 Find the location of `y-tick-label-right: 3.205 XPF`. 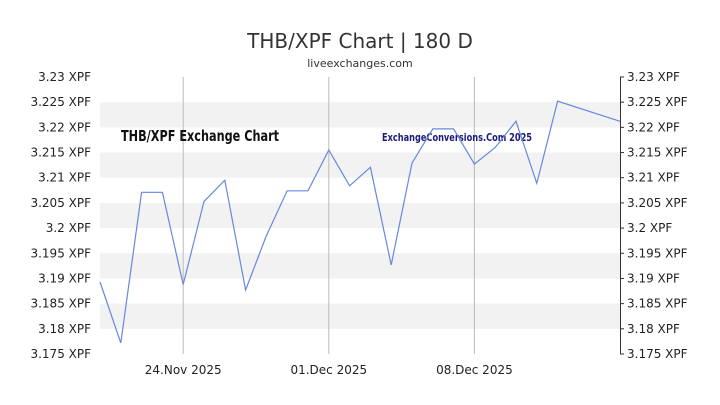

y-tick-label-right: 3.205 XPF is located at coordinates (657, 203).